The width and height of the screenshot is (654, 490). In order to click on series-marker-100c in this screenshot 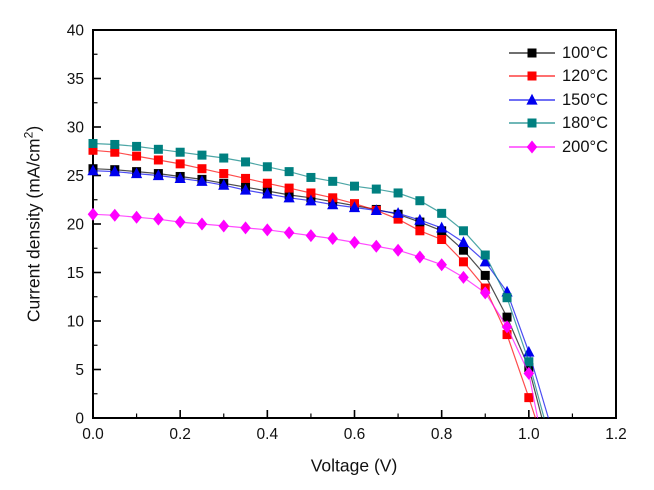, I will do `click(463, 250)`.